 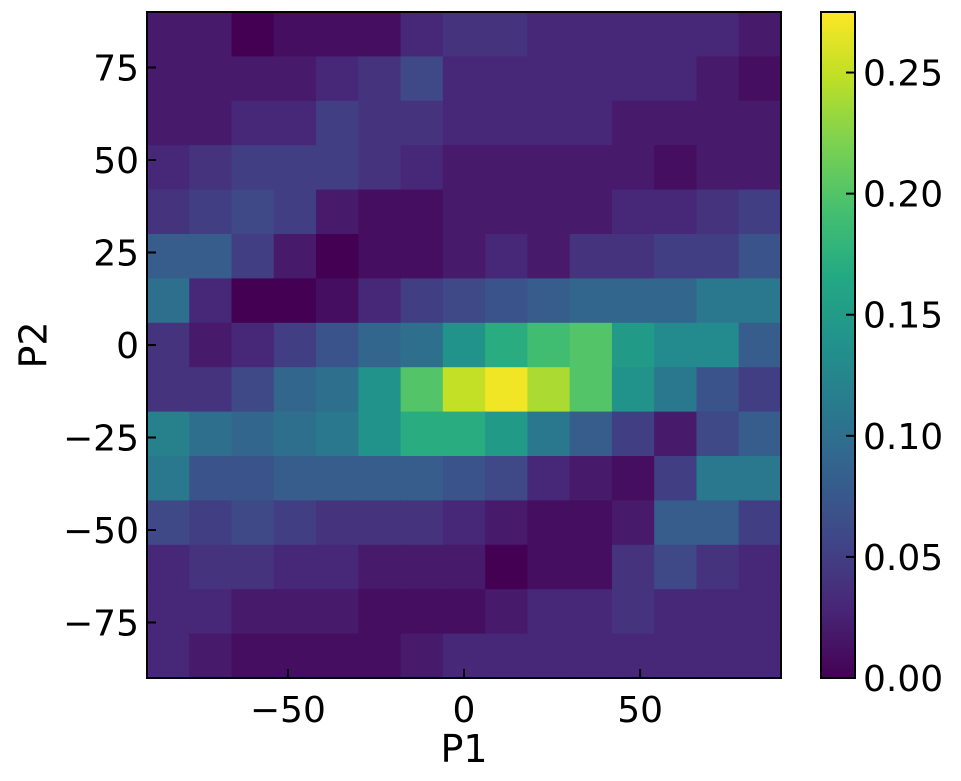 I want to click on colorbar-tick-label: 0.05, so click(x=903, y=558).